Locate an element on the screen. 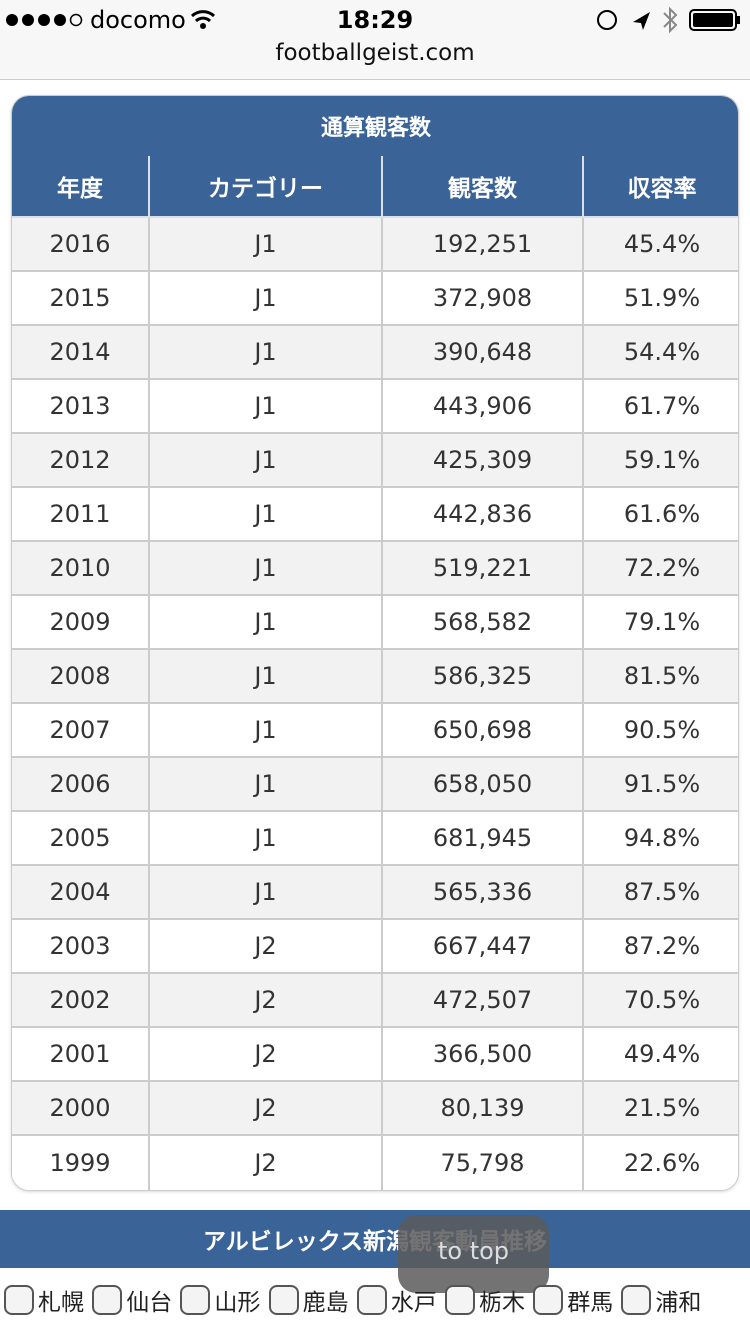  table-cell: 61.7% is located at coordinates (661, 407).